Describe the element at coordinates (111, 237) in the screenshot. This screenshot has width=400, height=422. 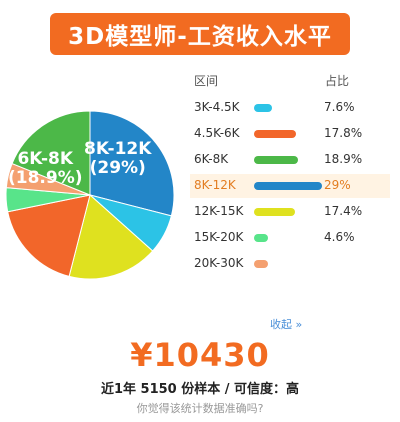
I see `pie-slice-12k-15k` at that location.